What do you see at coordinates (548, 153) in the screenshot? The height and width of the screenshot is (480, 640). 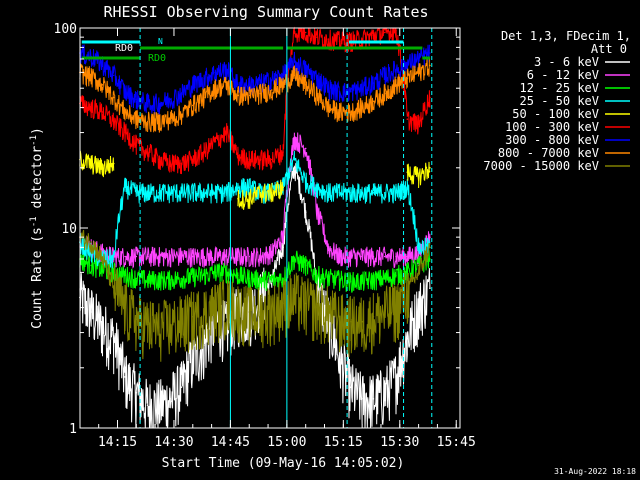 I see `legend-label: 800 - 7000 keV` at bounding box center [548, 153].